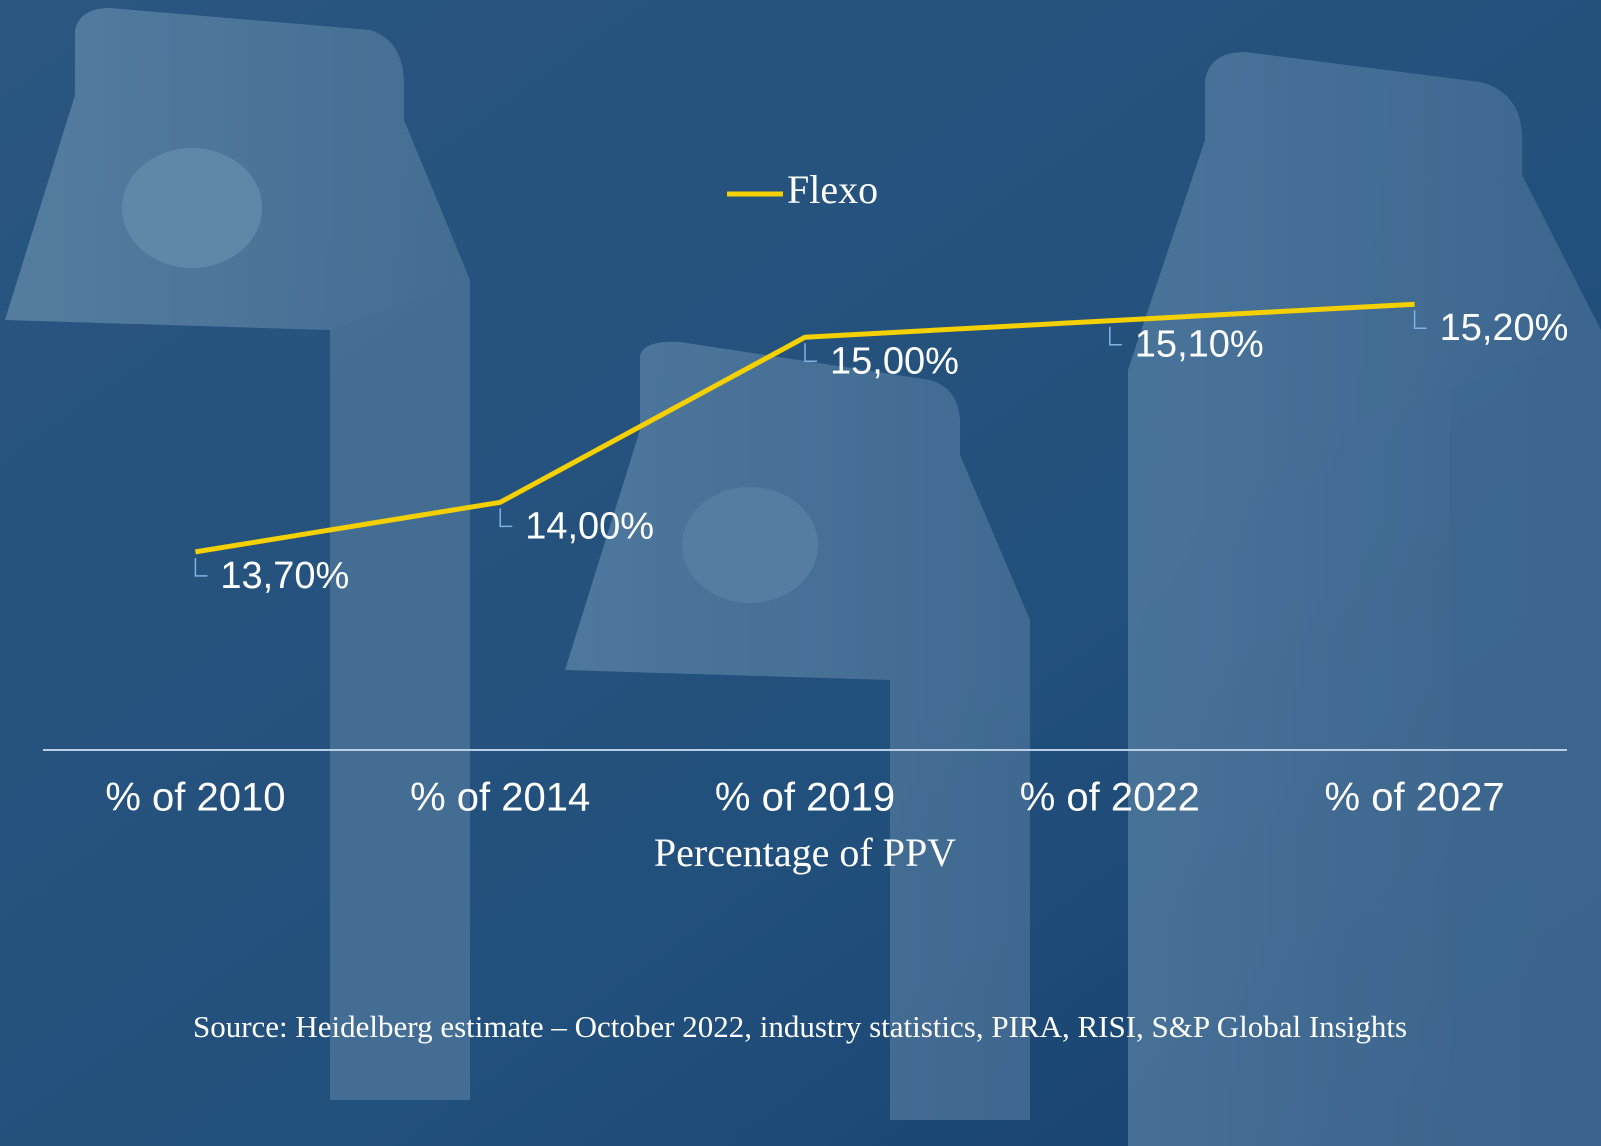 Image resolution: width=1601 pixels, height=1146 pixels. I want to click on data-label: 15,00%, so click(894, 361).